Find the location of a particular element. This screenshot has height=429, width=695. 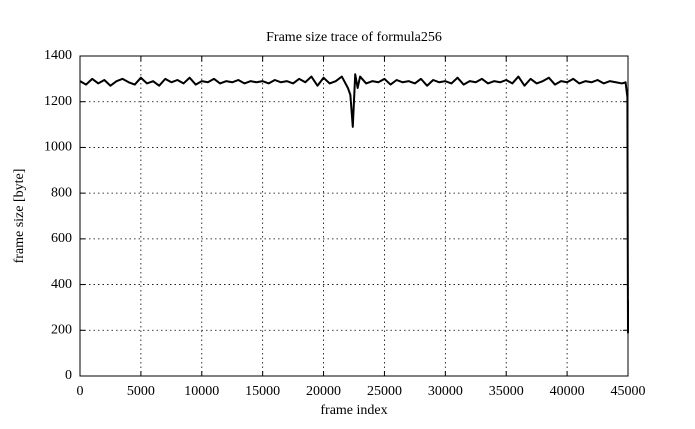

y-tick-label: 600 is located at coordinates (61, 238).